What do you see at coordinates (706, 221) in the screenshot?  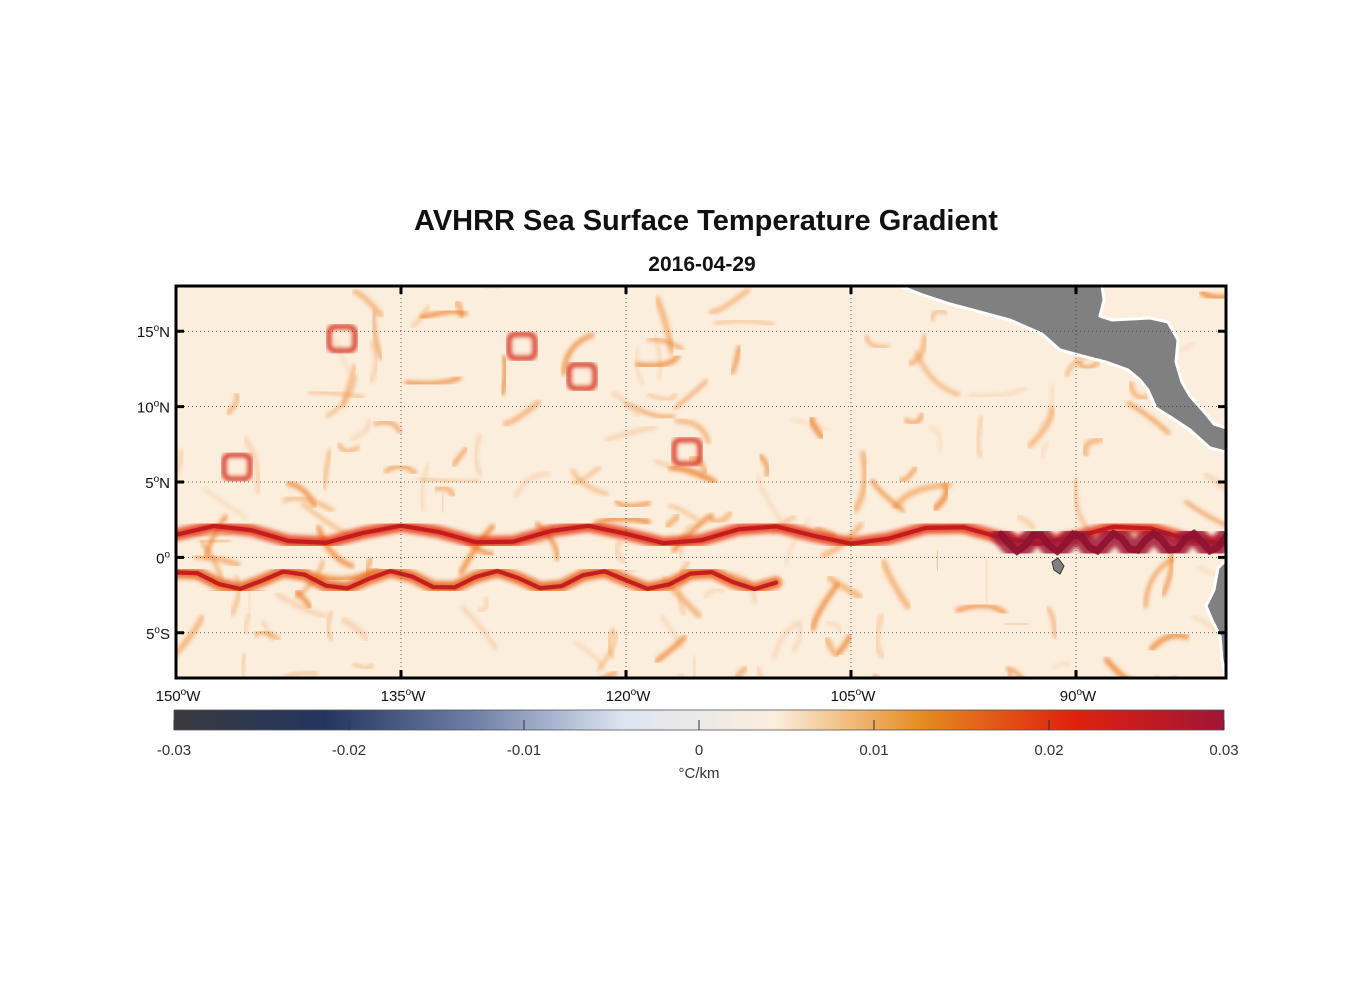 I see `chart-title: AVHRR Sea Surface Temperature Gradient` at bounding box center [706, 221].